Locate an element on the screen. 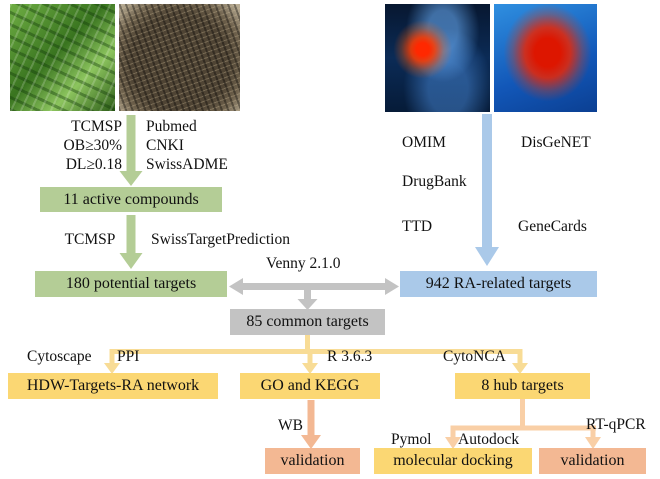 The width and height of the screenshot is (660, 479). autodock-label: Autodock is located at coordinates (489, 439).